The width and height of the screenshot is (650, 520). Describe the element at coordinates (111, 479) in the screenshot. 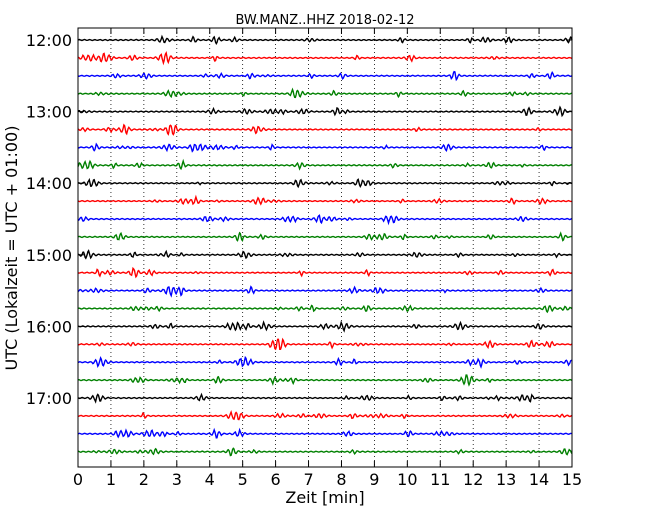

I see `x-tick-label: 1` at that location.